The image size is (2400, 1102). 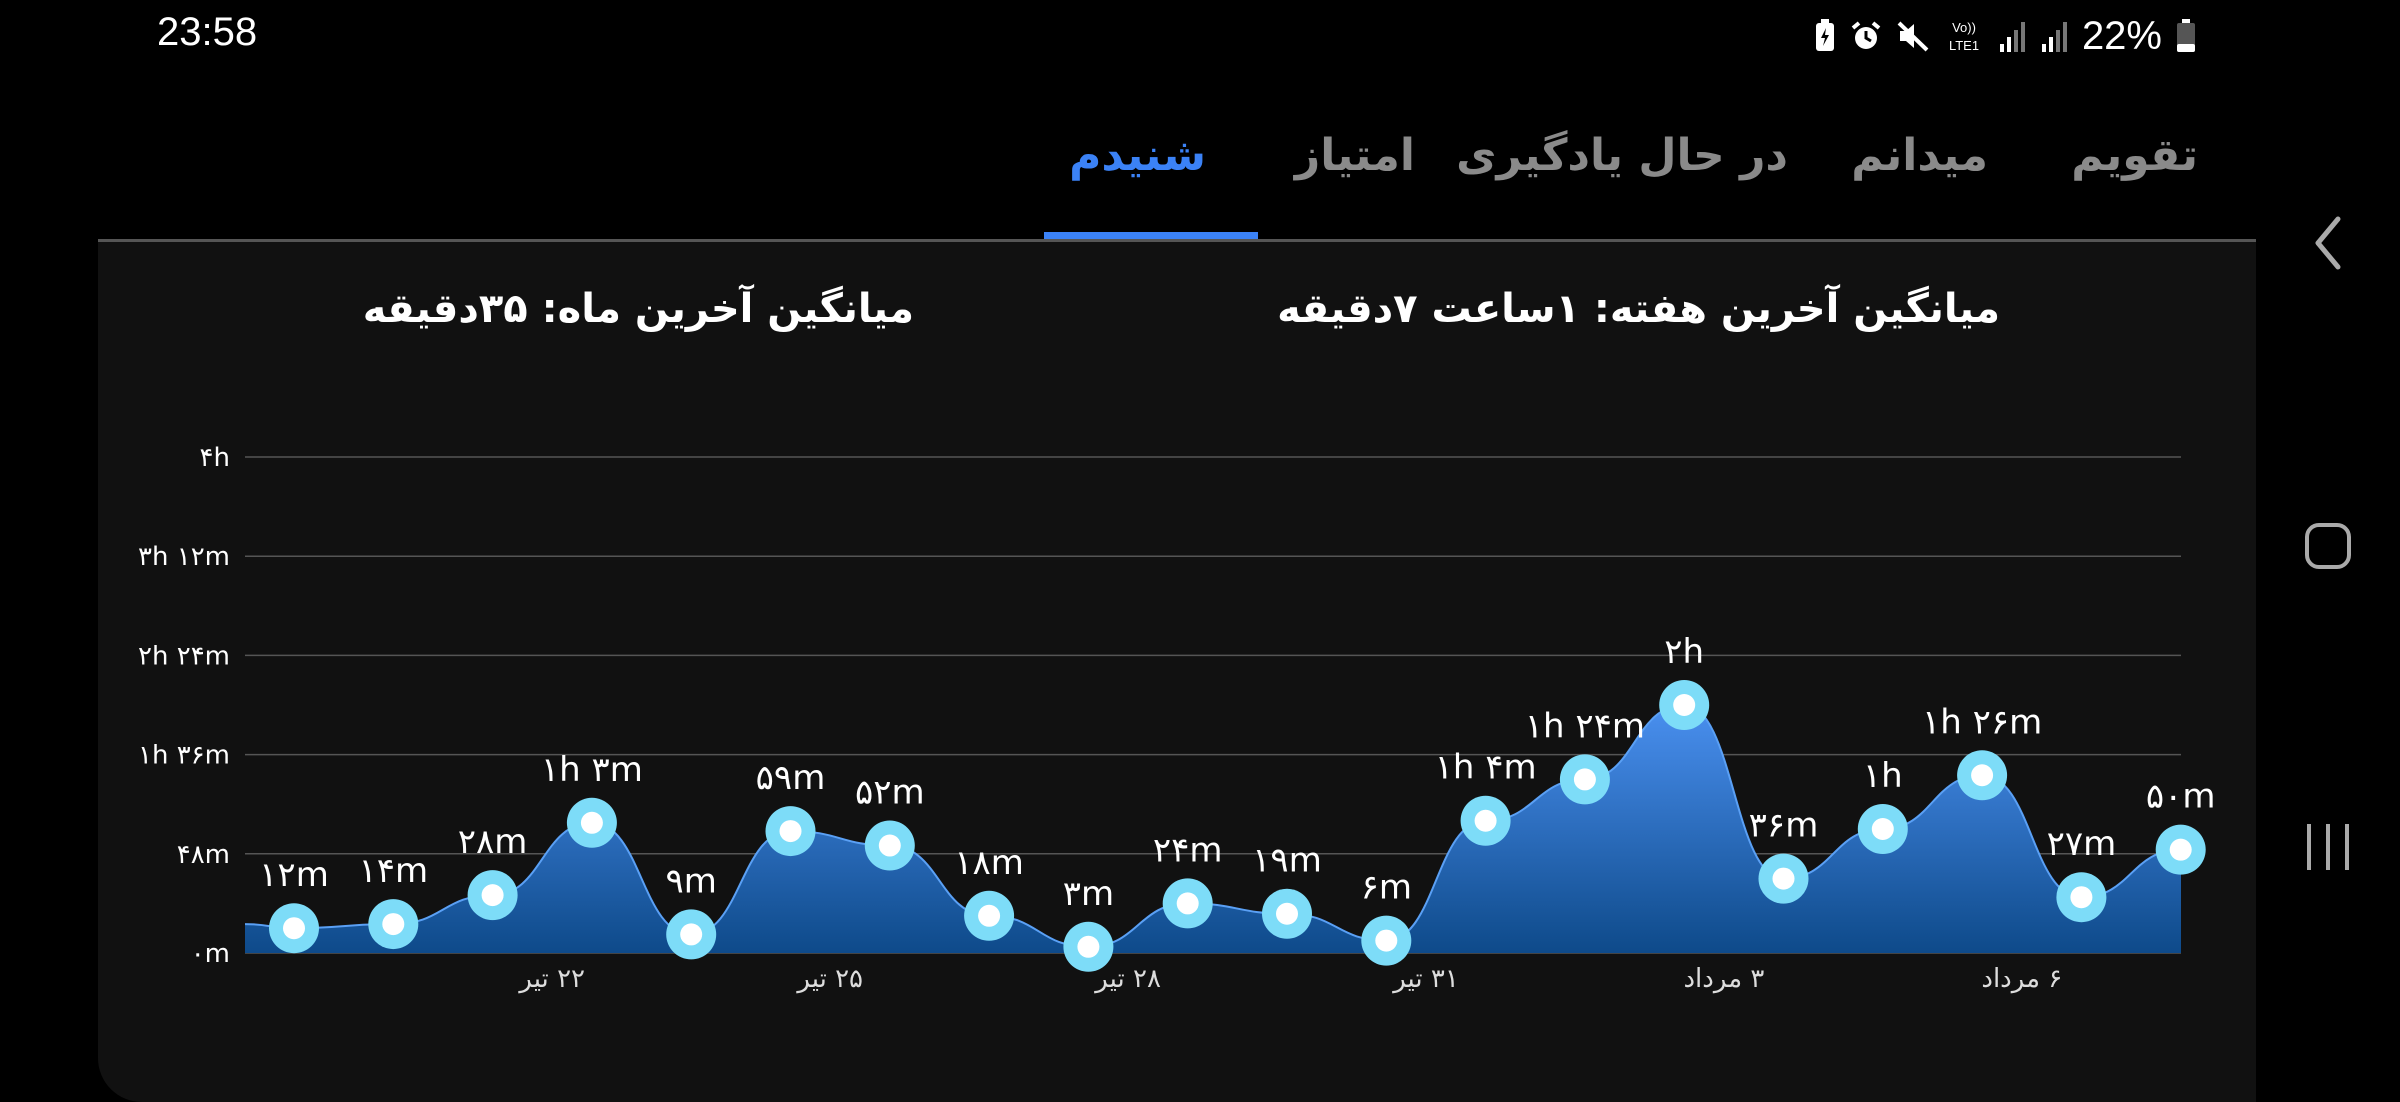 I want to click on data-label: ۱h ۲۶m, so click(x=1982, y=722).